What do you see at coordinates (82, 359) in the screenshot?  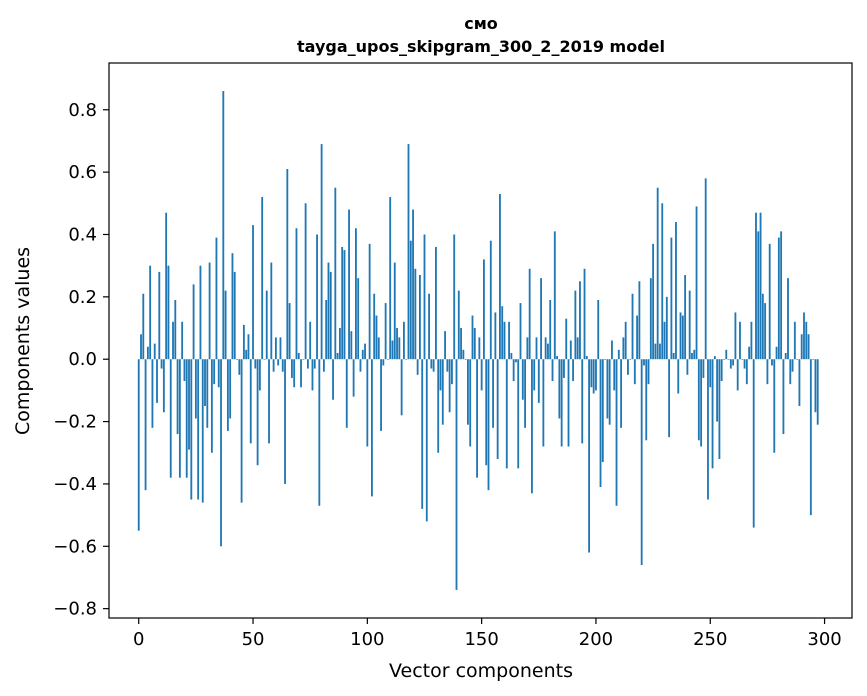 I see `y-tick-label: 0.0` at bounding box center [82, 359].